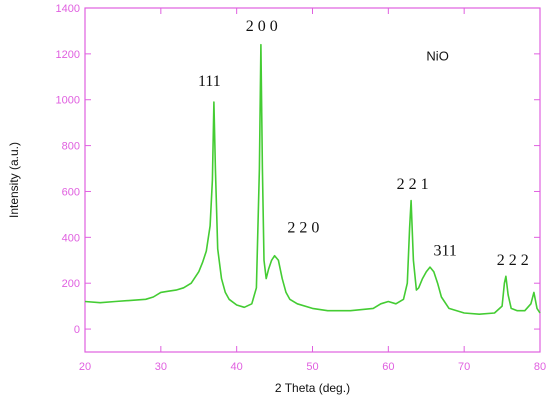 This screenshot has height=403, width=550. What do you see at coordinates (445, 251) in the screenshot?
I see `peak-label: 311` at bounding box center [445, 251].